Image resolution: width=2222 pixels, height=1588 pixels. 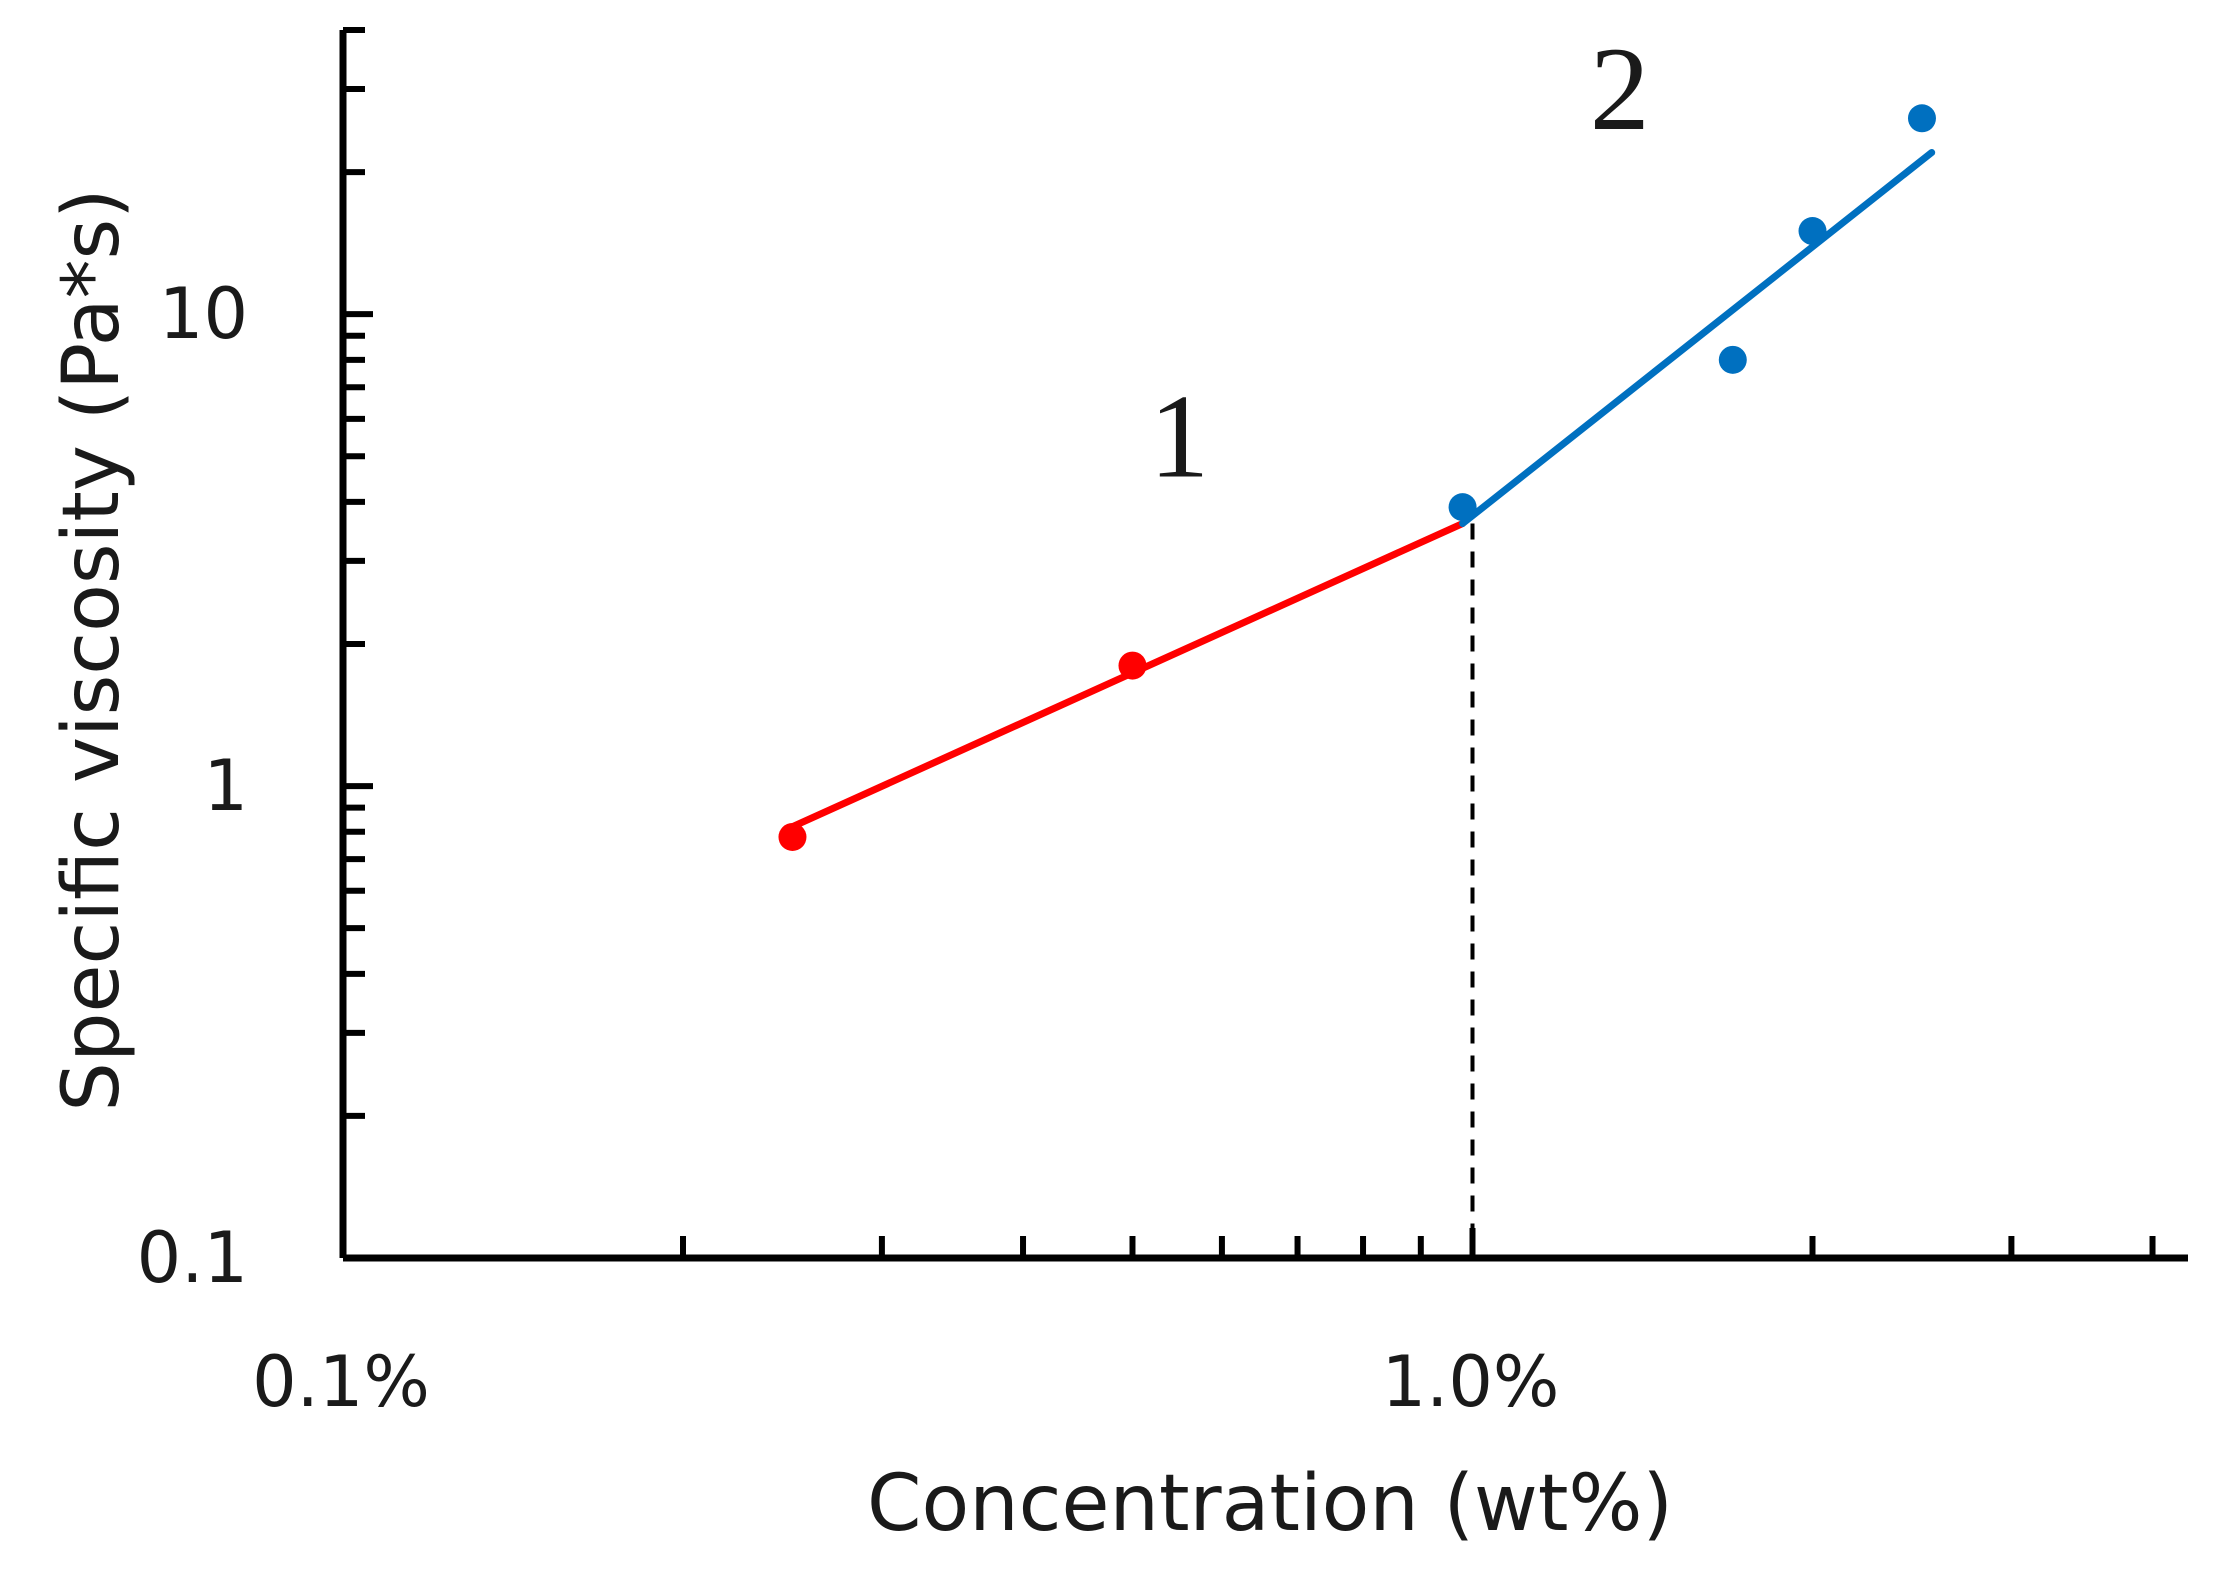 What do you see at coordinates (92, 649) in the screenshot?
I see `y-axis-title: Specific viscosity (Pa*s)` at bounding box center [92, 649].